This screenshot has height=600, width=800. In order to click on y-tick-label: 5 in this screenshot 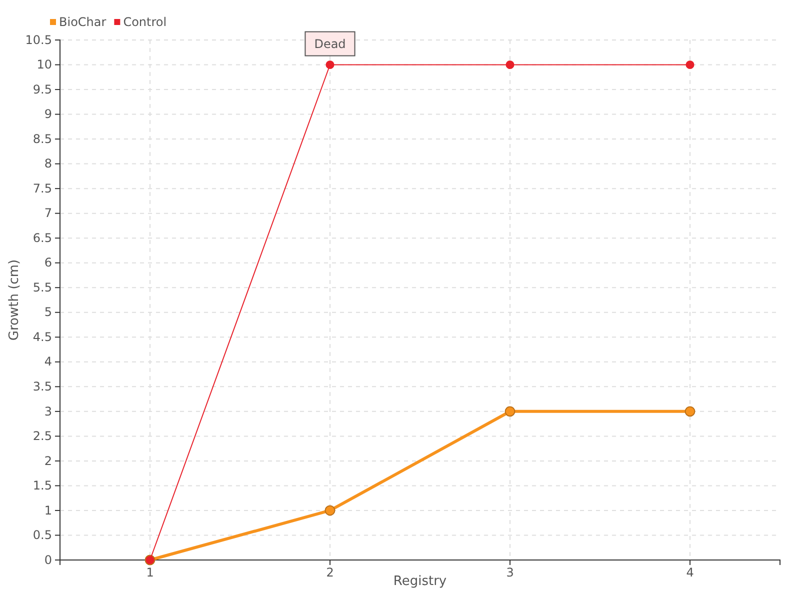, I will do `click(48, 312)`.